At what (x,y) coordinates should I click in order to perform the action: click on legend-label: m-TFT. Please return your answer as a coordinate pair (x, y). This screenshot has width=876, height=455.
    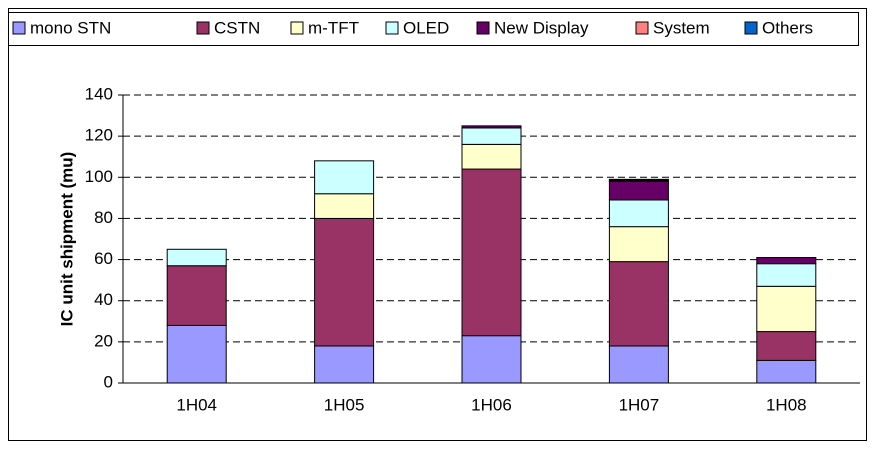
    Looking at the image, I should click on (333, 27).